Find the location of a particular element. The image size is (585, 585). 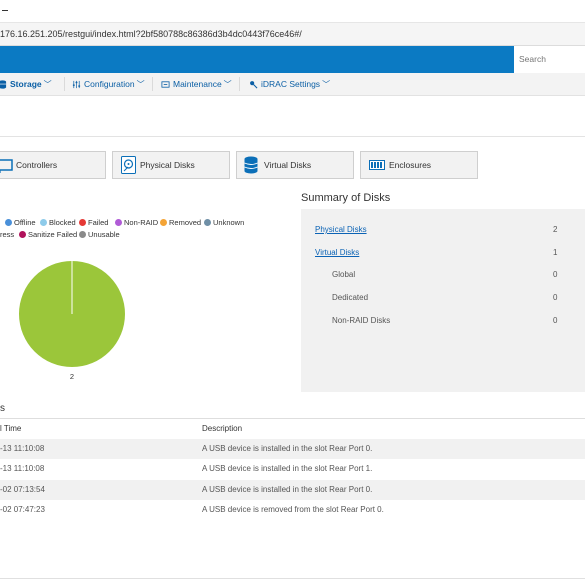

virtual-disk-icon is located at coordinates (251, 165).